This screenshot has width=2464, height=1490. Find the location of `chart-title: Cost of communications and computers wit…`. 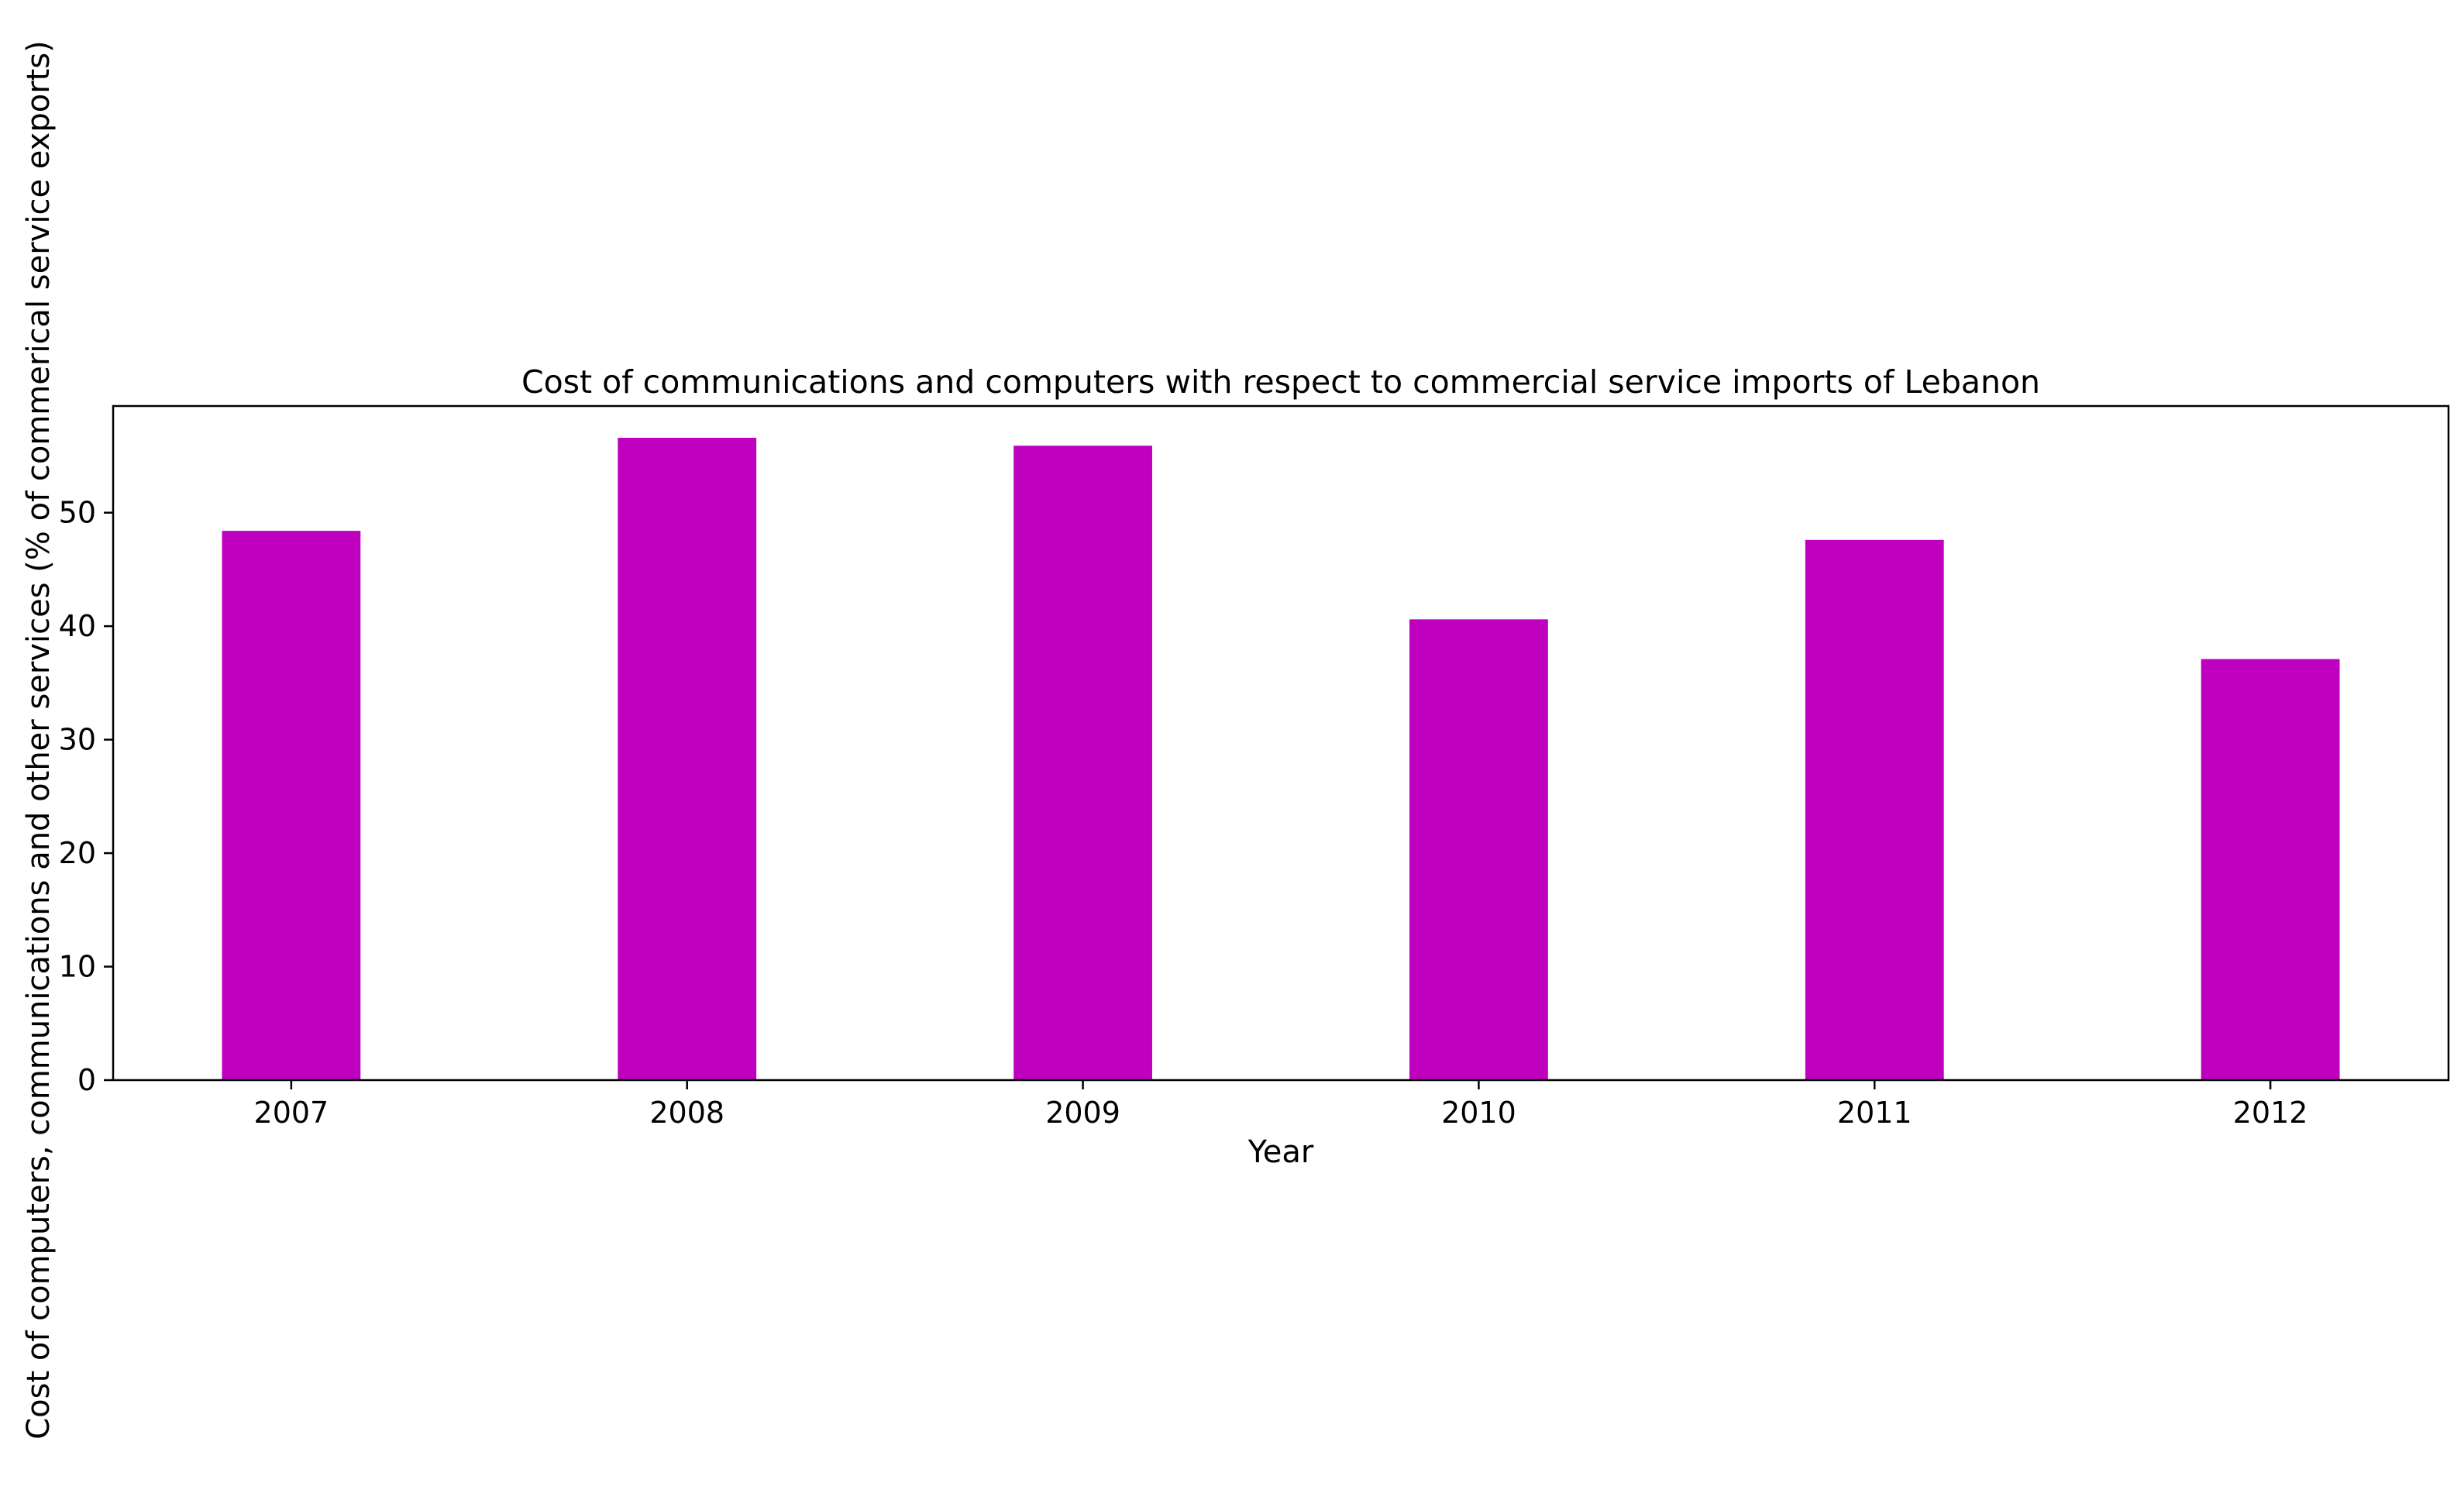

chart-title: Cost of communications and computers wit… is located at coordinates (1280, 382).